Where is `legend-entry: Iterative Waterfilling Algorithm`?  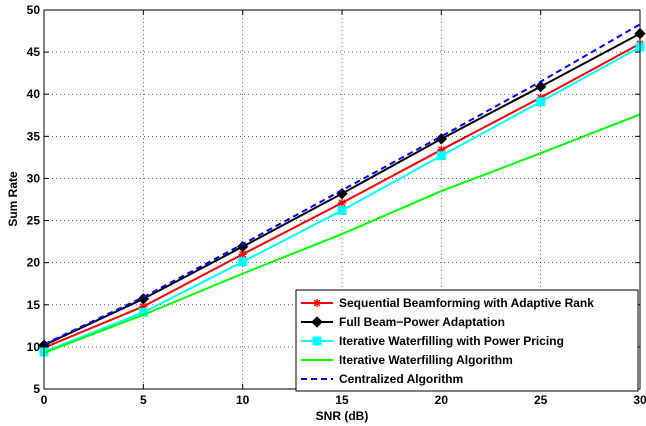 legend-entry: Iterative Waterfilling Algorithm is located at coordinates (407, 360).